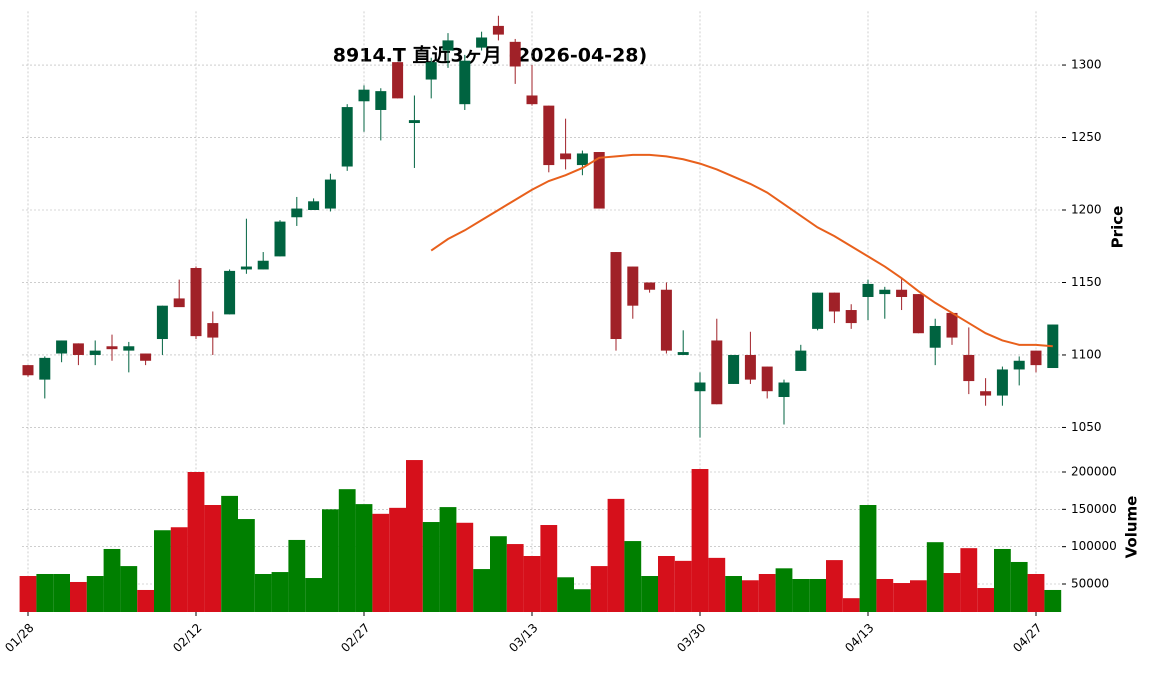  I want to click on y-tick-label: 200000, so click(1094, 472).